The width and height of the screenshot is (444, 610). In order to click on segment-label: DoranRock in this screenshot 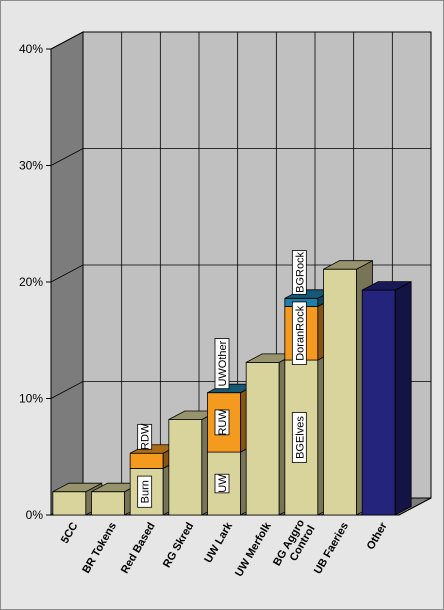, I will do `click(299, 333)`.